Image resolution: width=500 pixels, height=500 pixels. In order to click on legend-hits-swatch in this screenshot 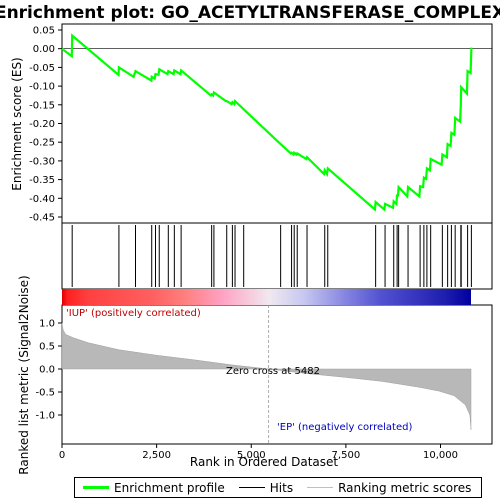, I will do `click(252, 487)`.